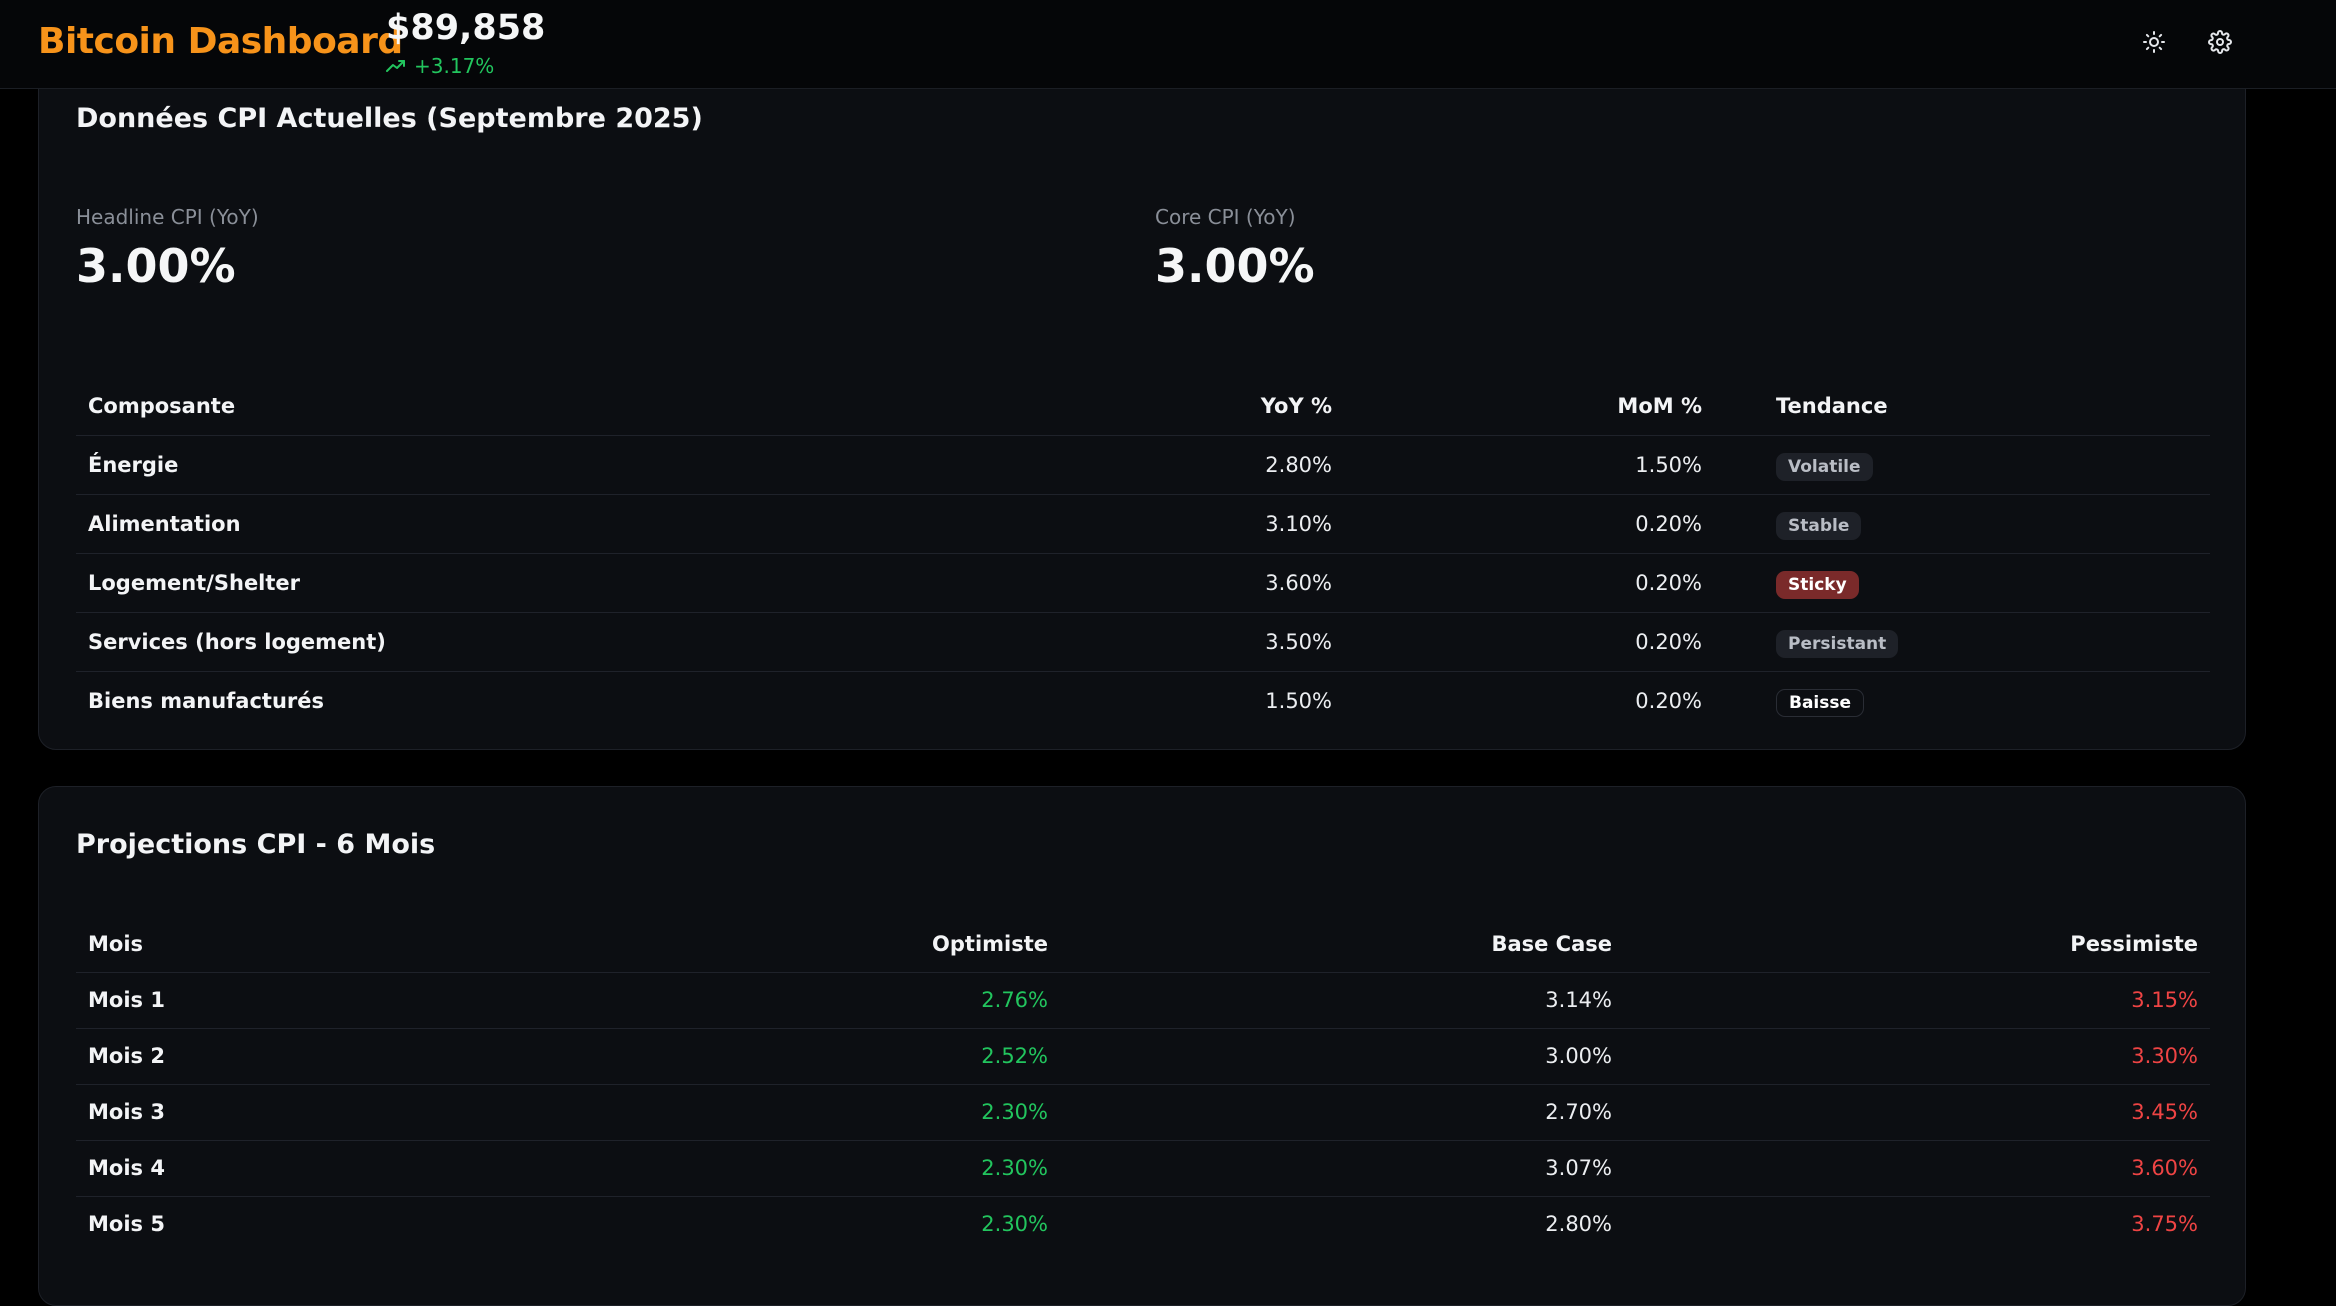 The height and width of the screenshot is (1306, 2336). I want to click on table-row: Énergie 2.80% 1.50% Volatile, so click(1143, 465).